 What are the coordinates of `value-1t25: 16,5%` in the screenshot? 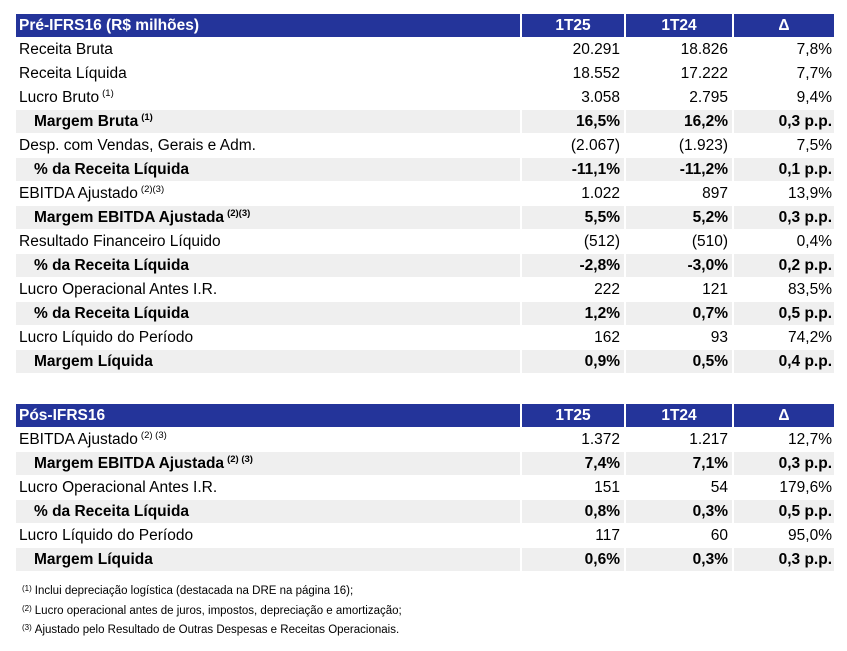 It's located at (573, 121).